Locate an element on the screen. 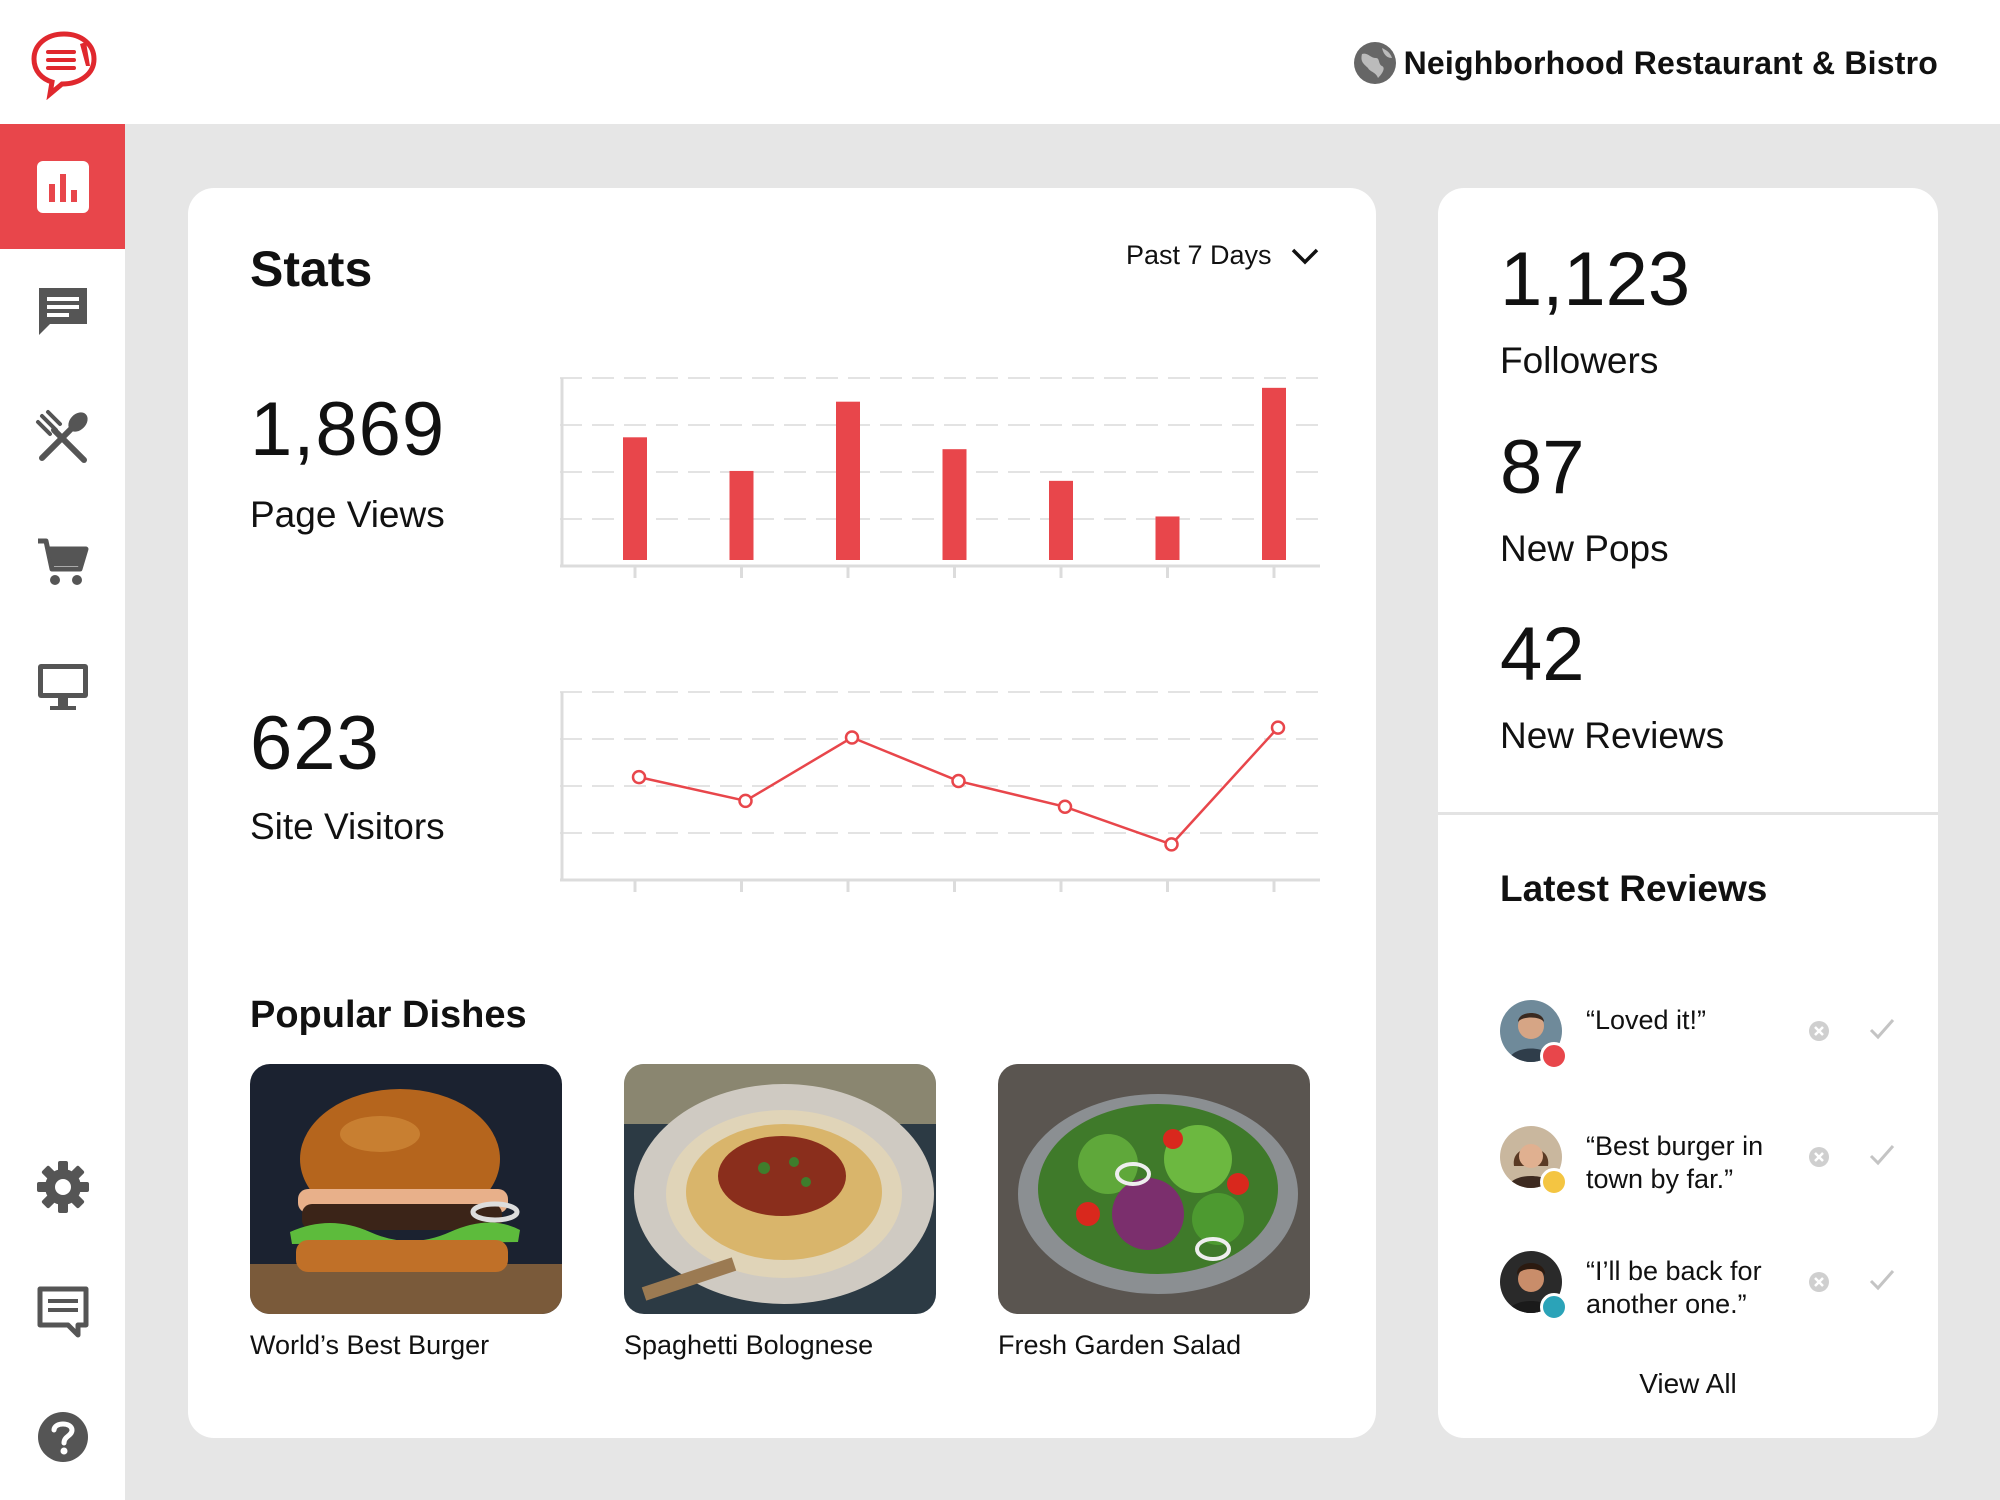  dish-name-spaghetti: Spaghetti Bolognese is located at coordinates (749, 1345).